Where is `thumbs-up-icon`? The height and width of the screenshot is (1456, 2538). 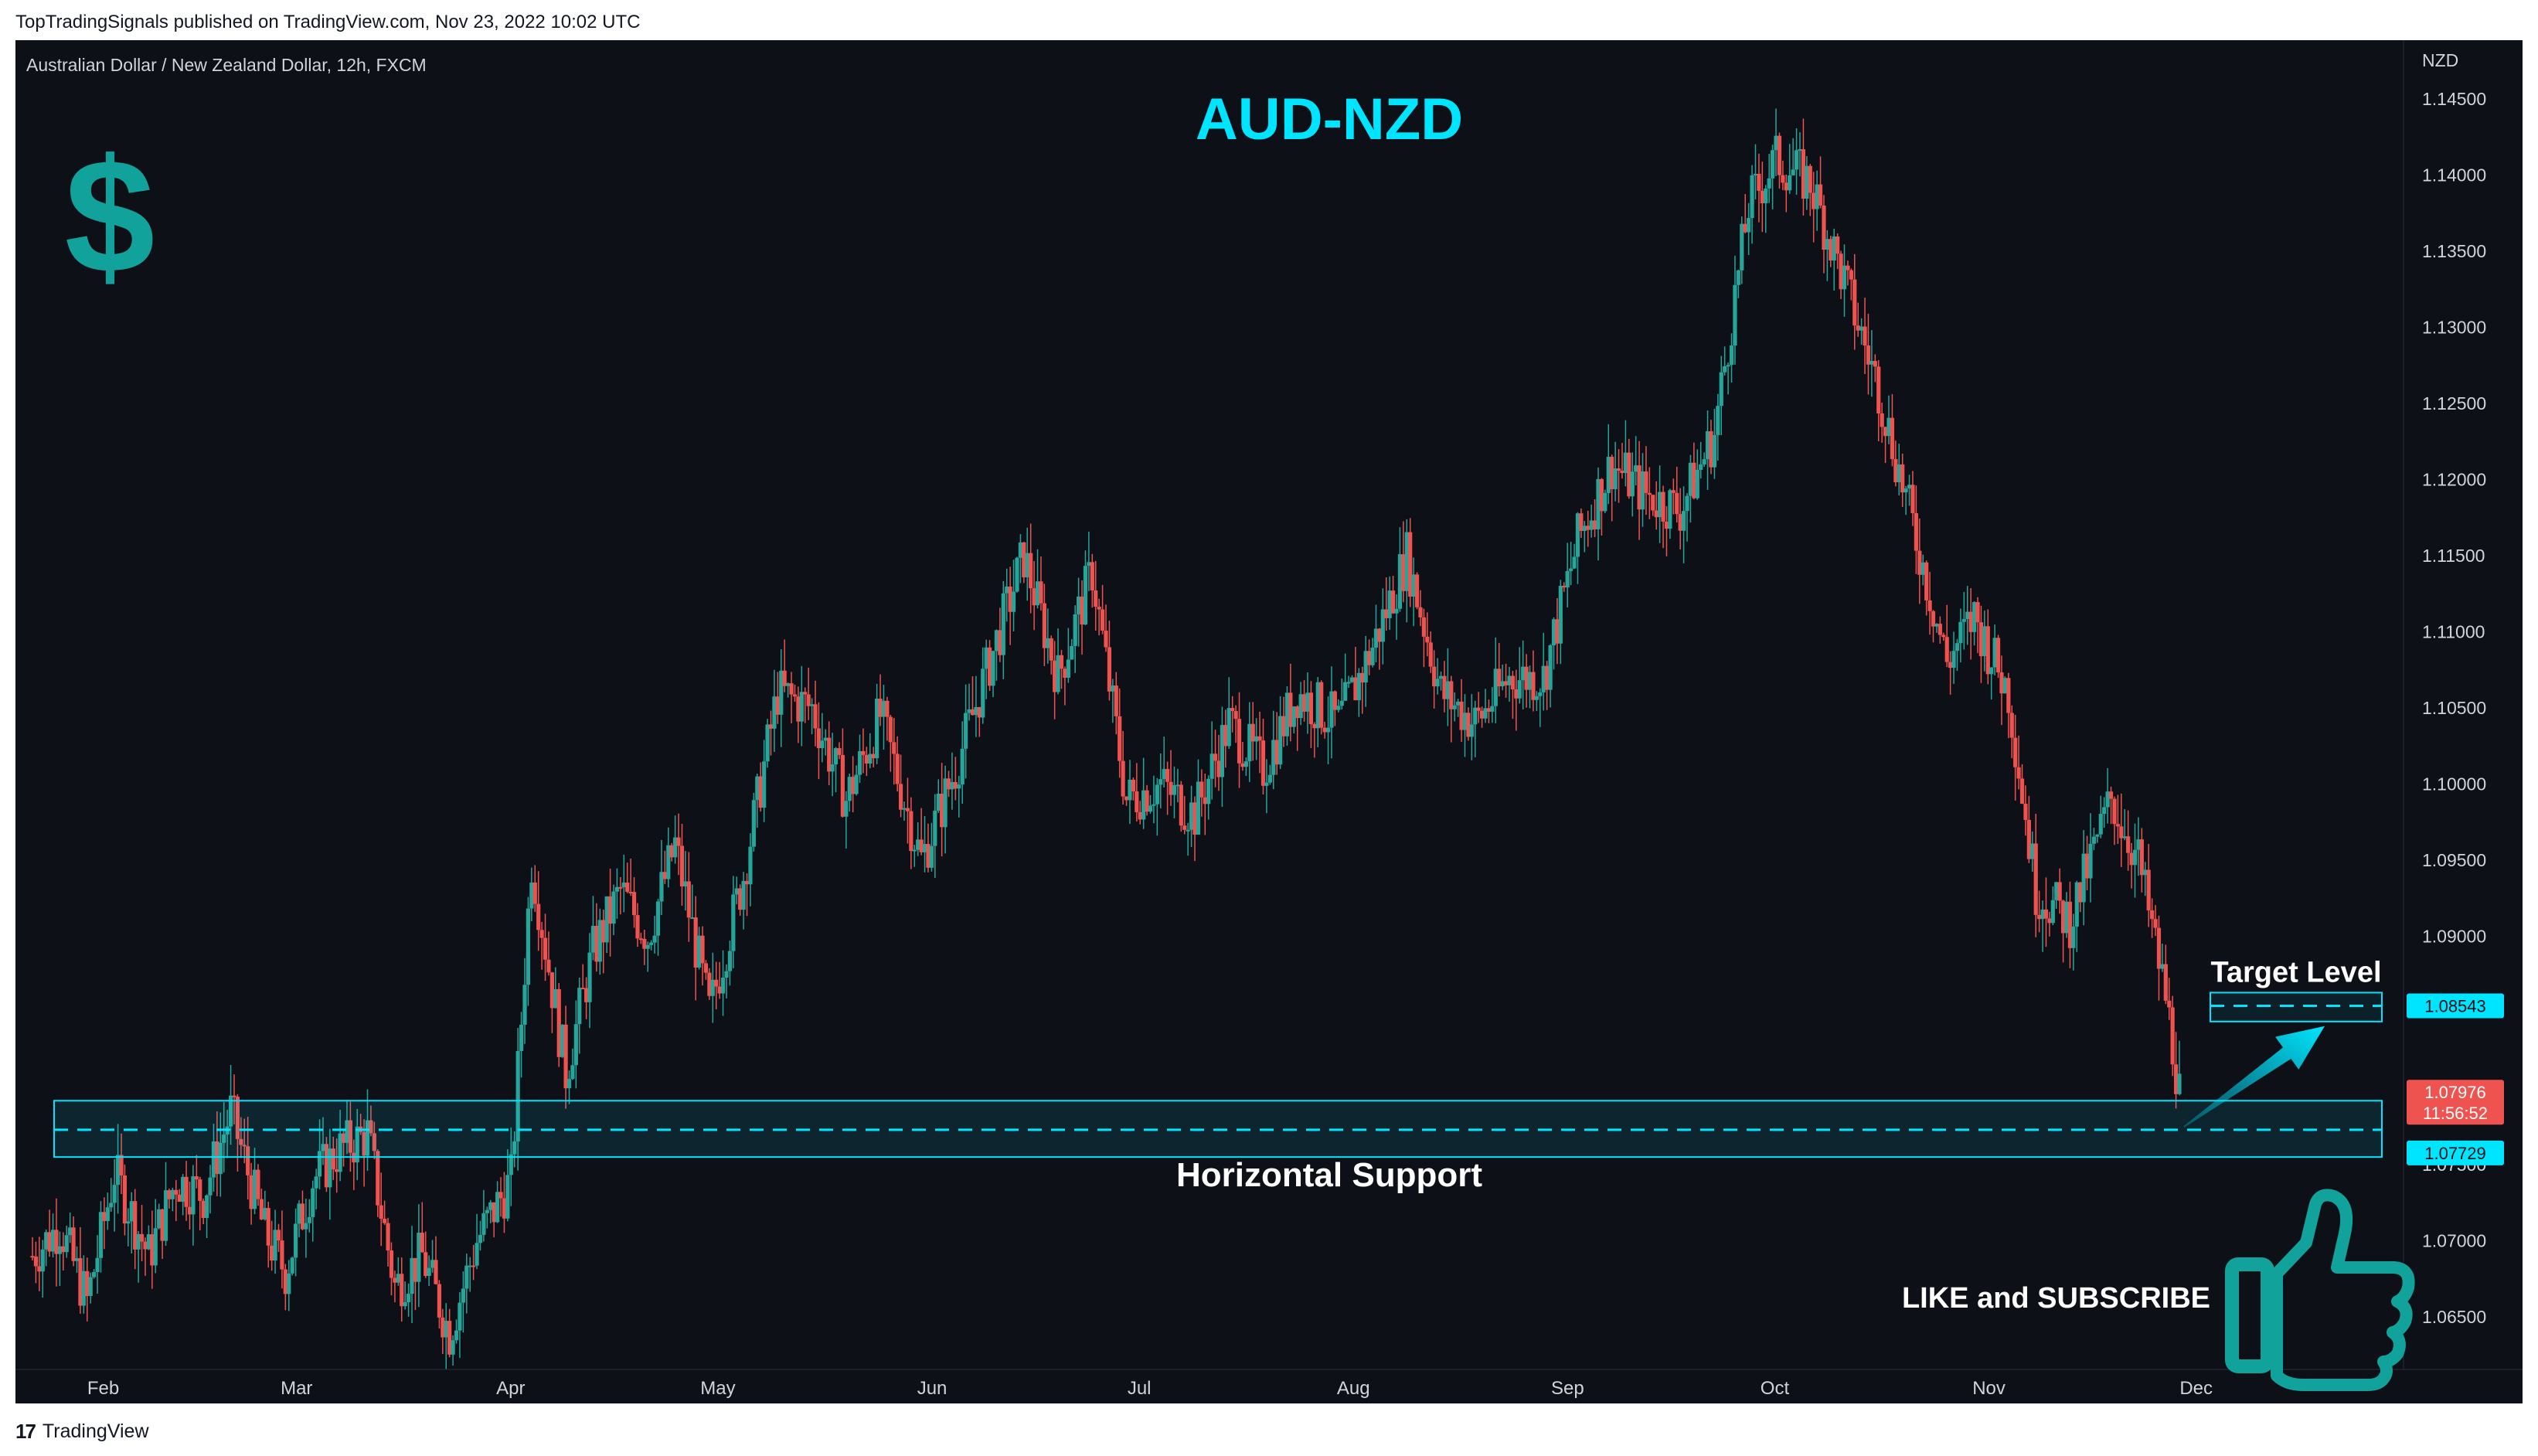 thumbs-up-icon is located at coordinates (2320, 1290).